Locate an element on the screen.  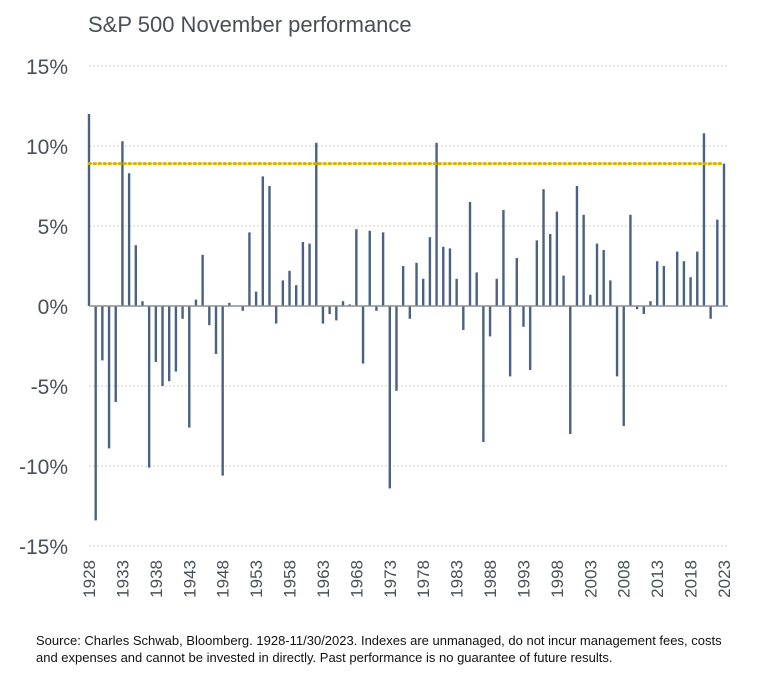
y-tick-label: -10% is located at coordinates (43, 467).